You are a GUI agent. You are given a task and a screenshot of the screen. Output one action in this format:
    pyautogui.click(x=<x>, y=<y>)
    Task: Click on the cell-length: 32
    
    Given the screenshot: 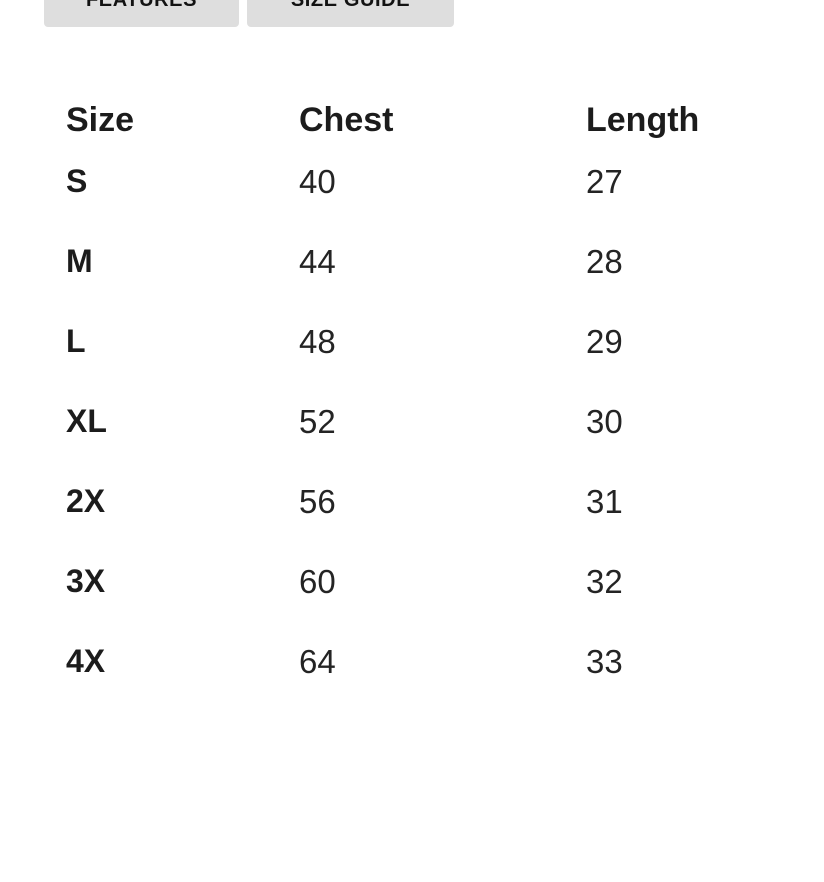 What is the action you would take?
    pyautogui.click(x=604, y=581)
    